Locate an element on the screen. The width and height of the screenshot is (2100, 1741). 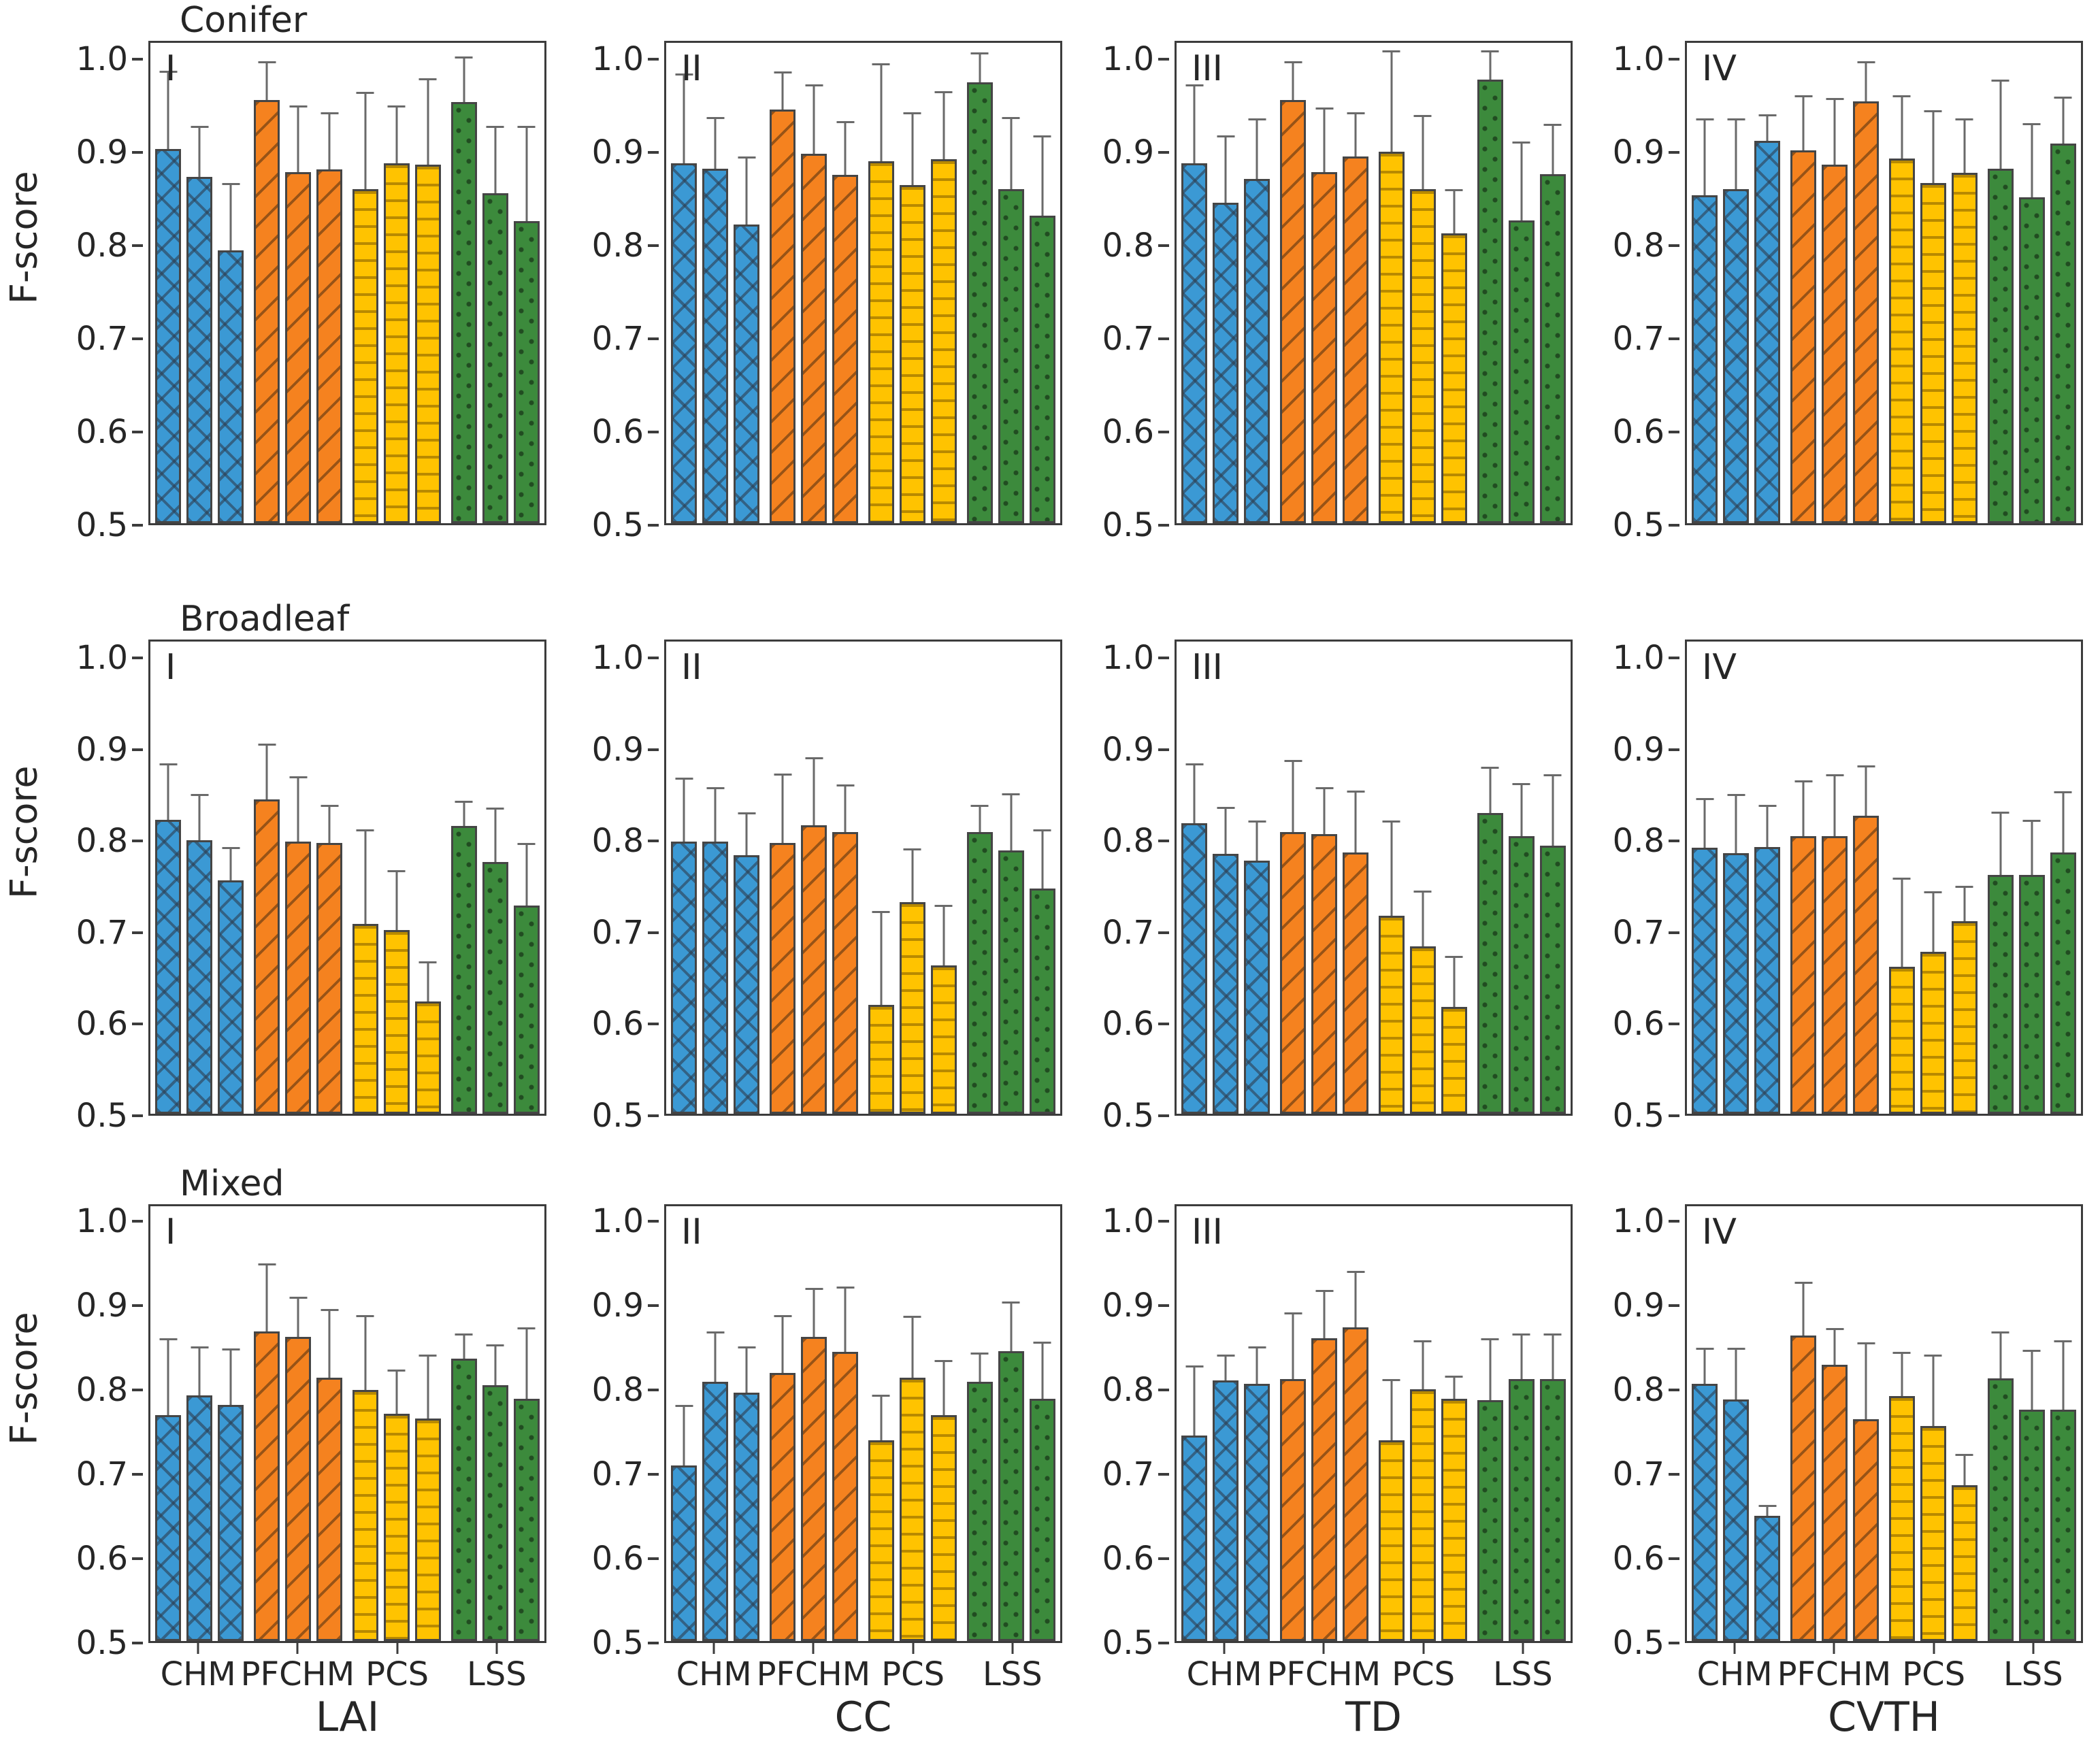
ytick-label: 0.5 is located at coordinates (1128, 525).